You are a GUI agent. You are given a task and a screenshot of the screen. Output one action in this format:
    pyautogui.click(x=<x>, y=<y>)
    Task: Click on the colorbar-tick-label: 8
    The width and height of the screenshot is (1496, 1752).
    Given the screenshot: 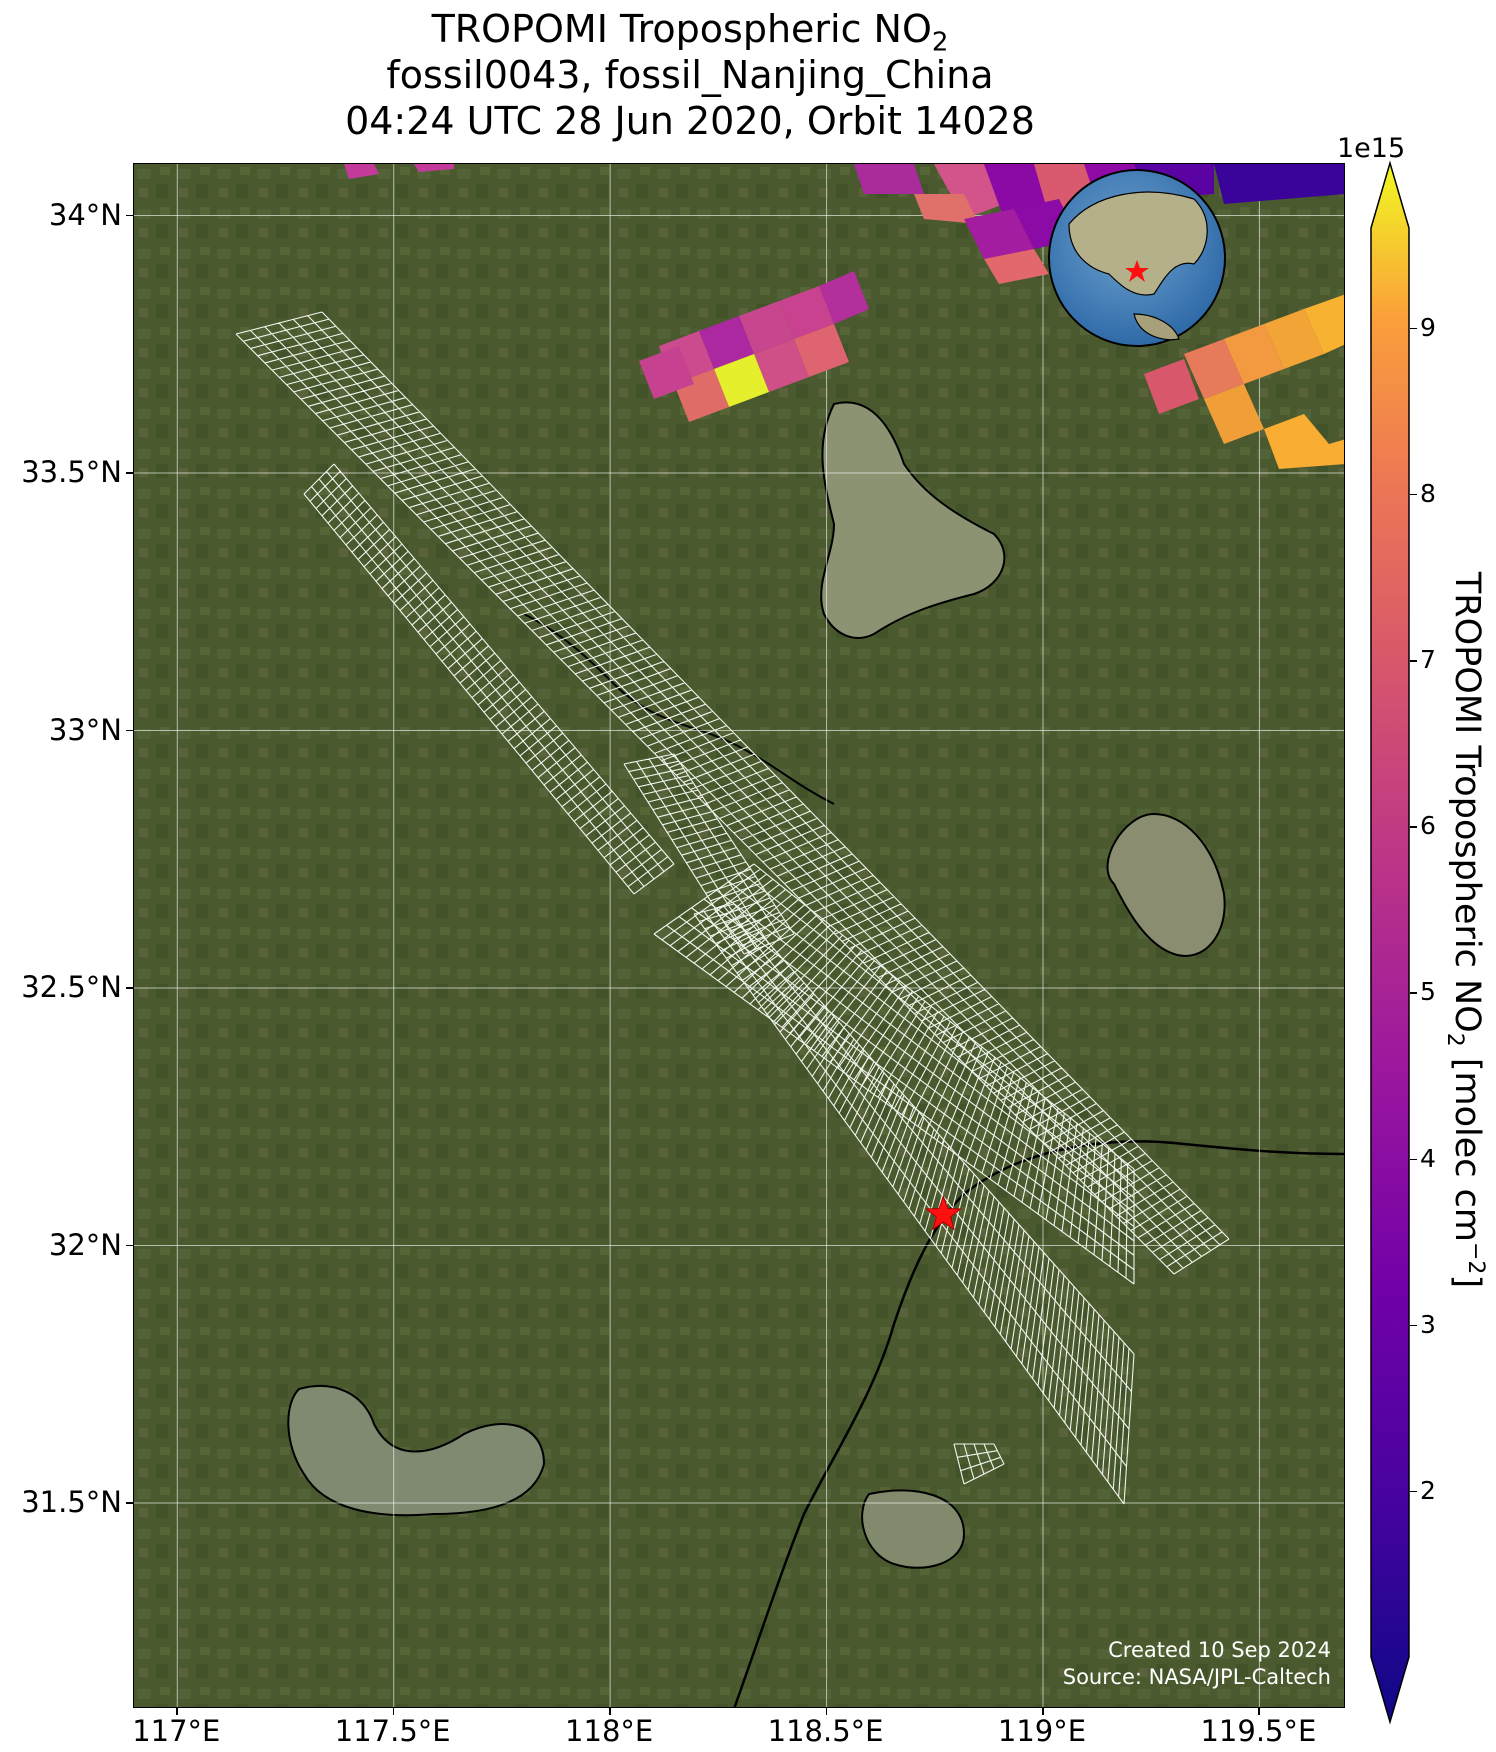 What is the action you would take?
    pyautogui.click(x=1428, y=493)
    